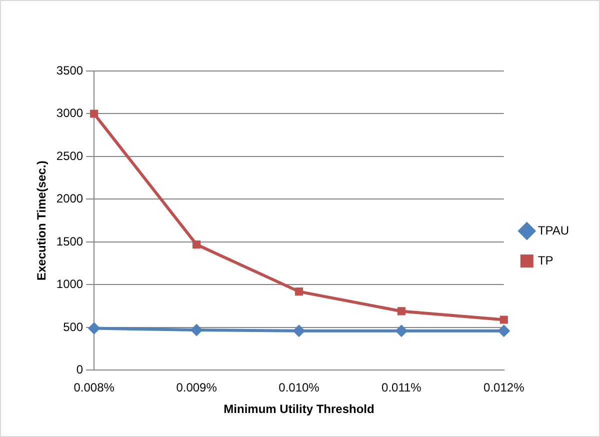  Describe the element at coordinates (402, 387) in the screenshot. I see `x-tick-label: 0.011%` at that location.